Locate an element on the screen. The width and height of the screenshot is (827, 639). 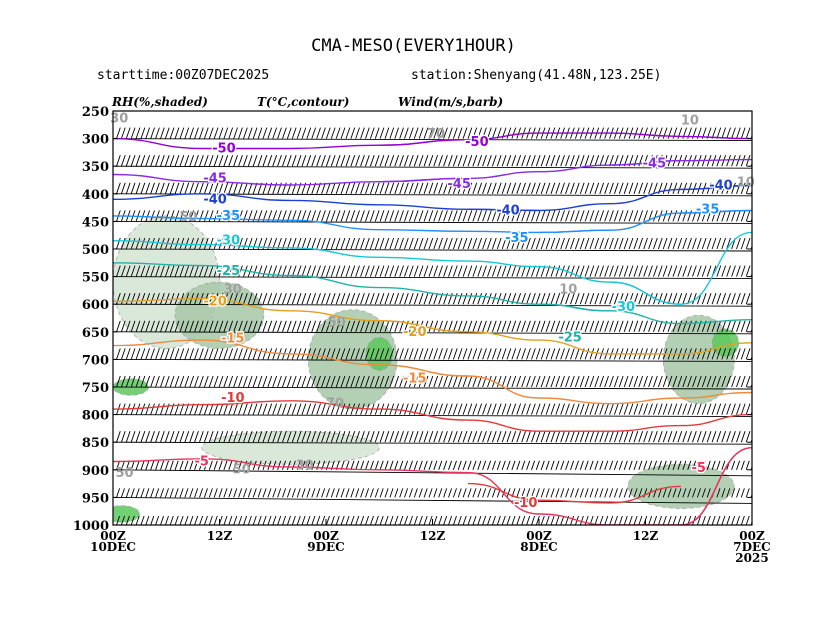
station-label: station:Shenyang(41.48N,123.25E) is located at coordinates (536, 75).